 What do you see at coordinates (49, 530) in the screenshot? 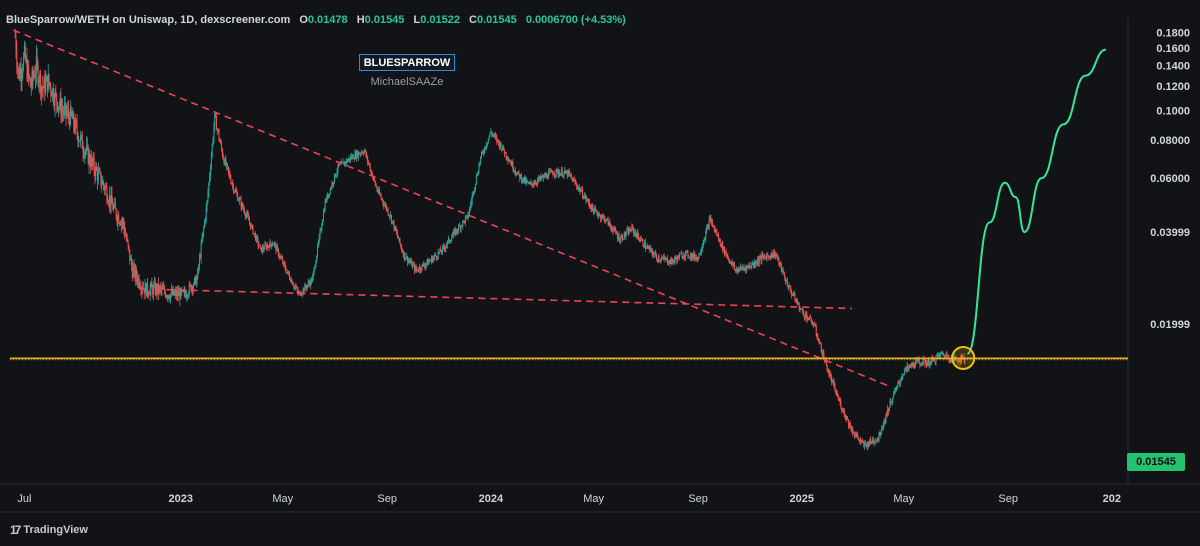
I see `tradingview-logo: 17 TradingView` at bounding box center [49, 530].